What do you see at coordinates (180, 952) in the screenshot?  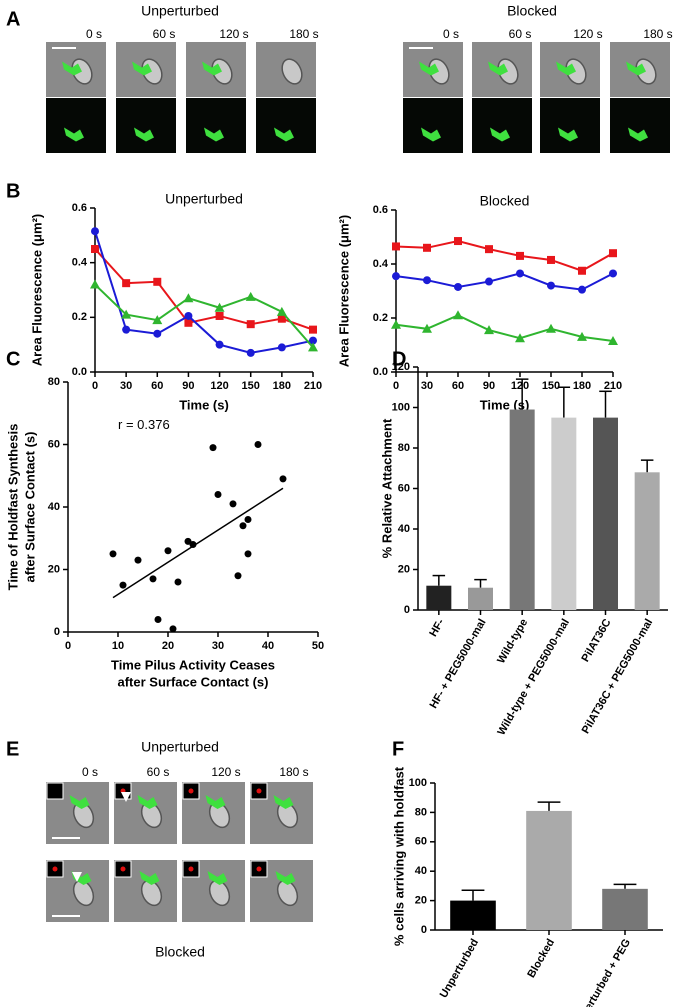 I see `panel-title: Blocked` at bounding box center [180, 952].